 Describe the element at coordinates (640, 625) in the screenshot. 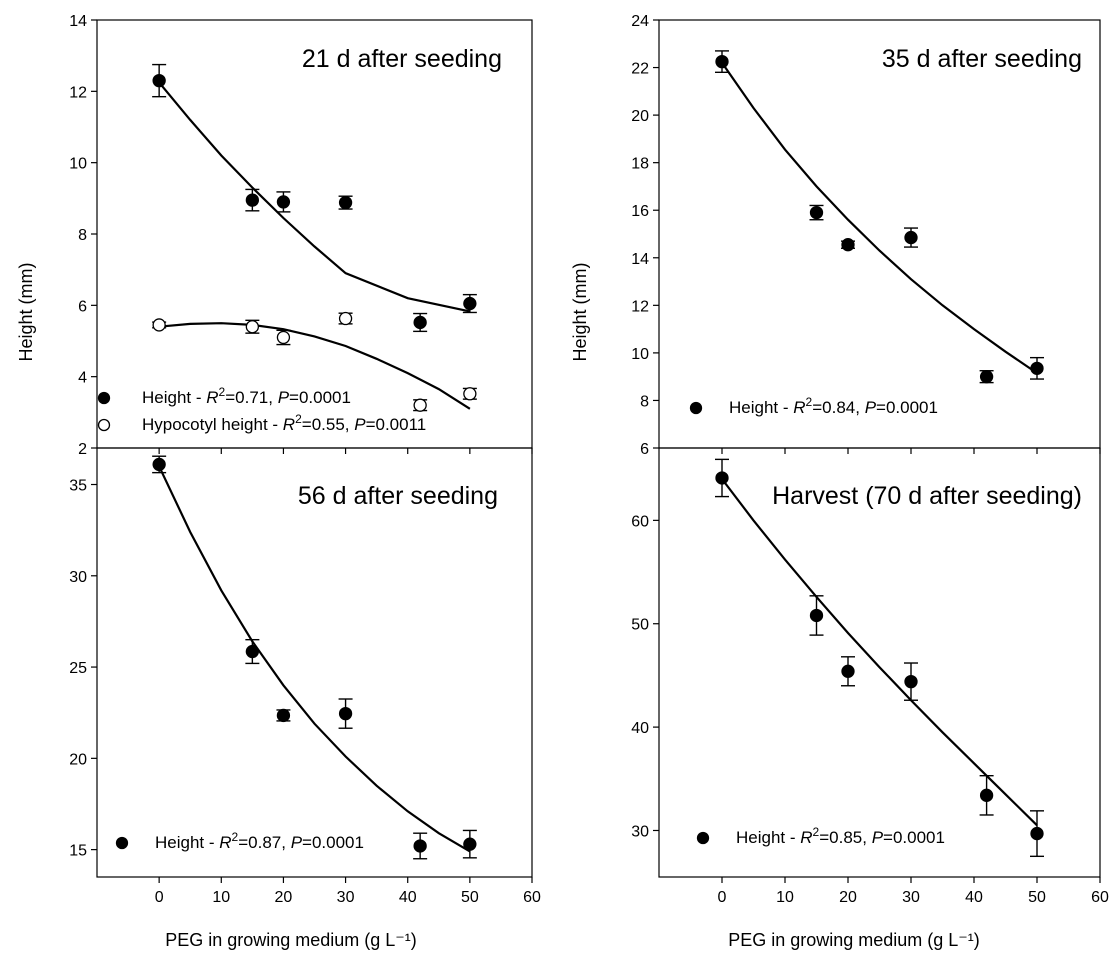

I see `y-tick-label: 50` at that location.